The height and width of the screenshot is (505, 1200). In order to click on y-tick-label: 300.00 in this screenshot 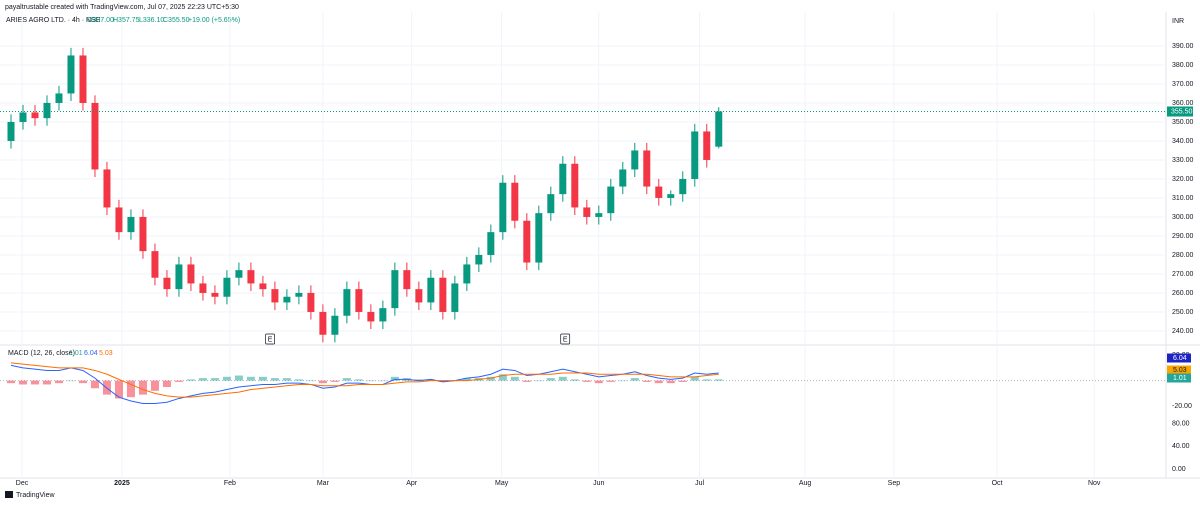, I will do `click(1183, 217)`.